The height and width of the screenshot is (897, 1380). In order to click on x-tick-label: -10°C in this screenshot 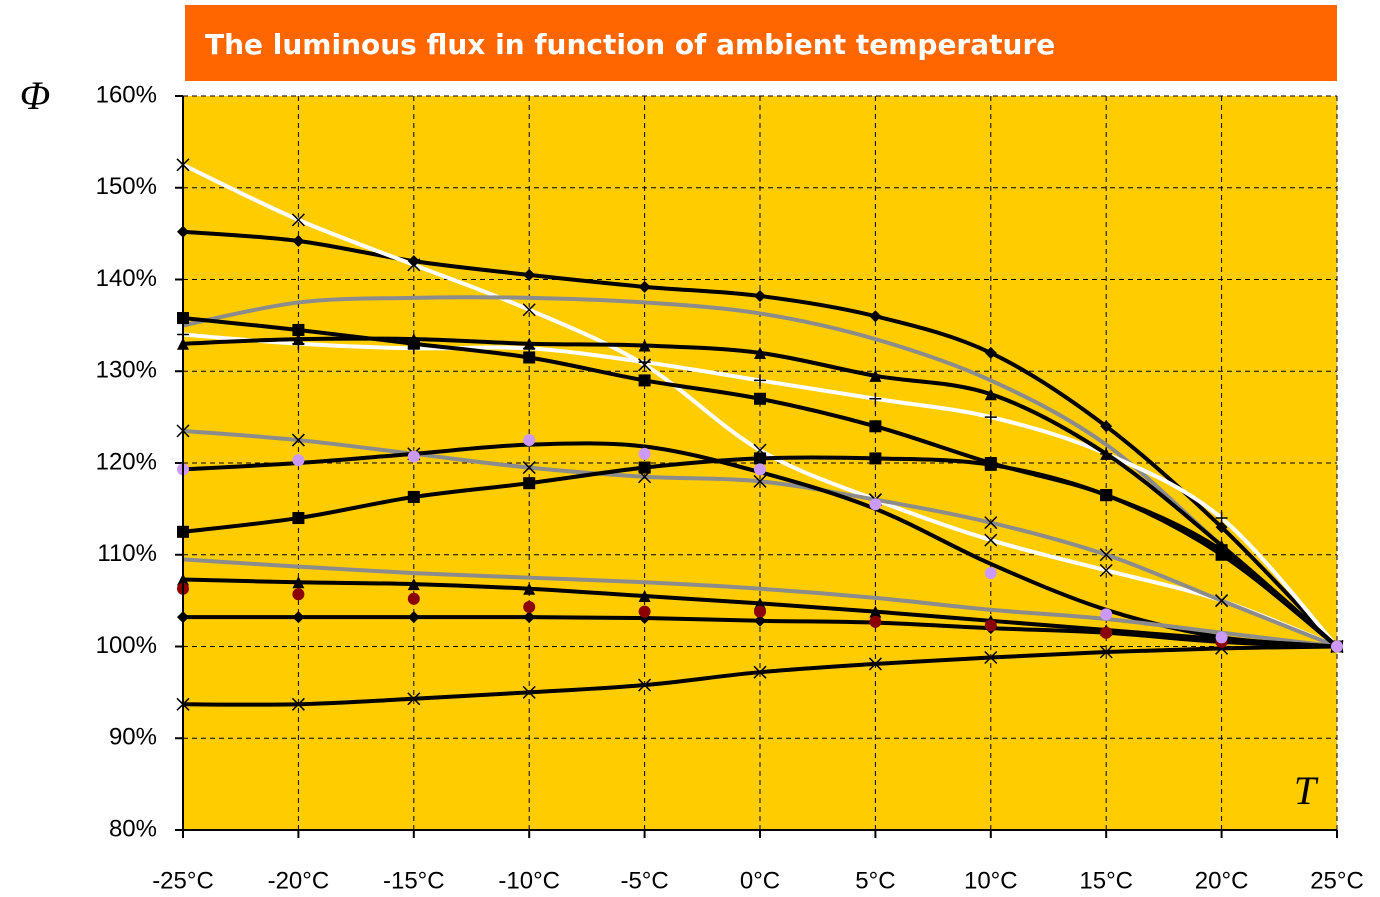, I will do `click(529, 880)`.